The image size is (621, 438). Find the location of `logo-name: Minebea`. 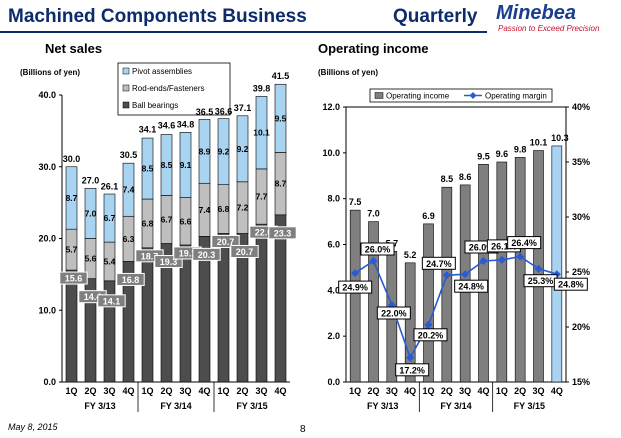

logo-name: Minebea is located at coordinates (536, 13).